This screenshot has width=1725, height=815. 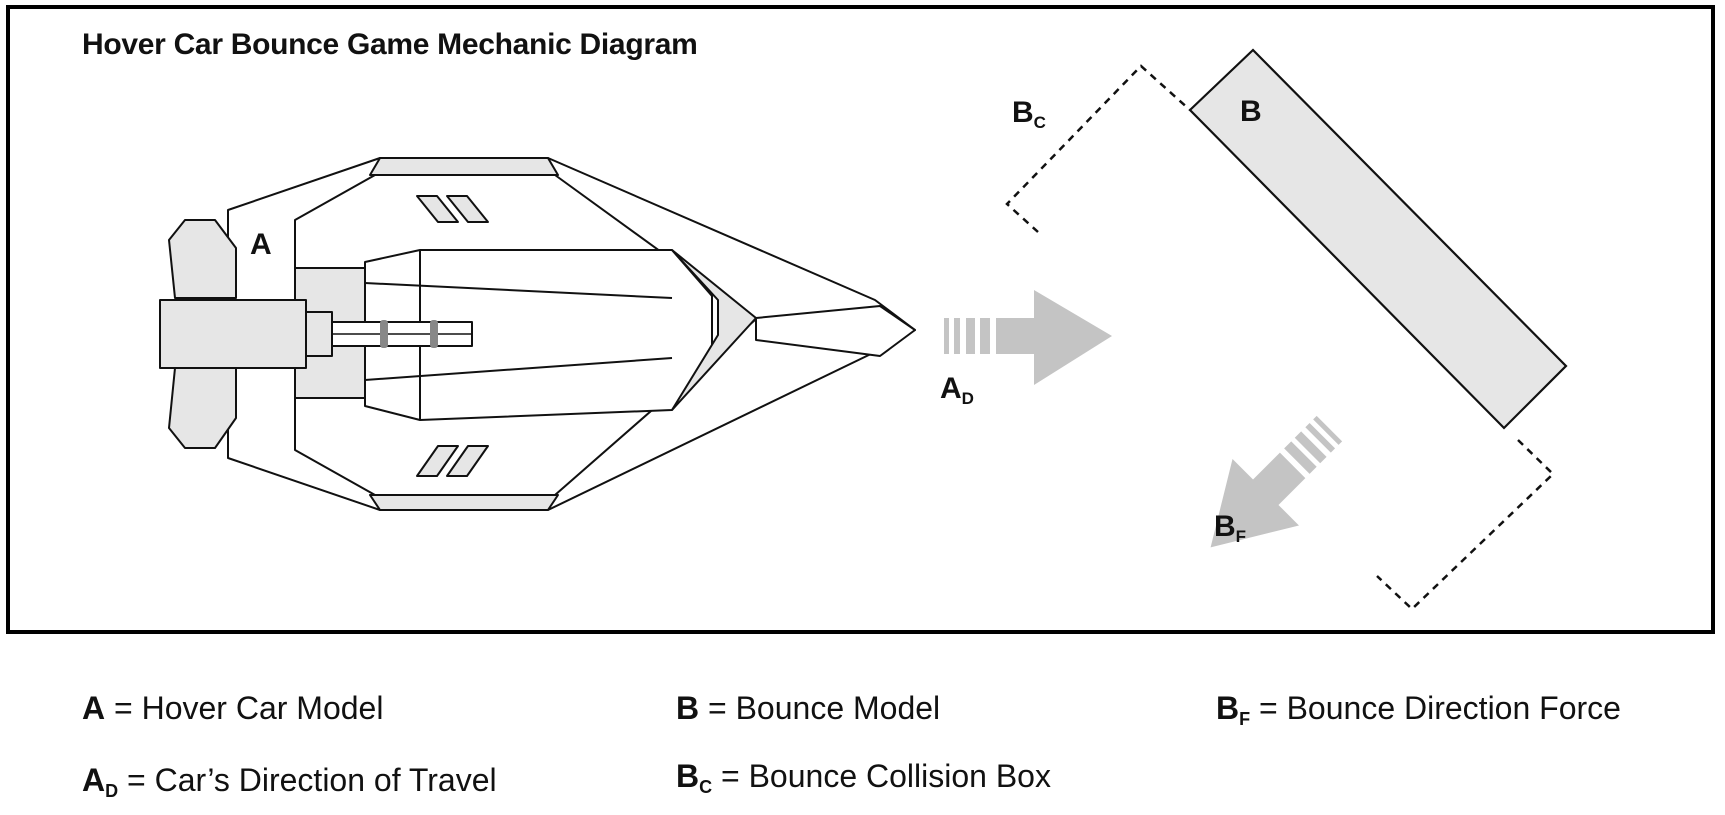 What do you see at coordinates (1378, 239) in the screenshot?
I see `bounce-model` at bounding box center [1378, 239].